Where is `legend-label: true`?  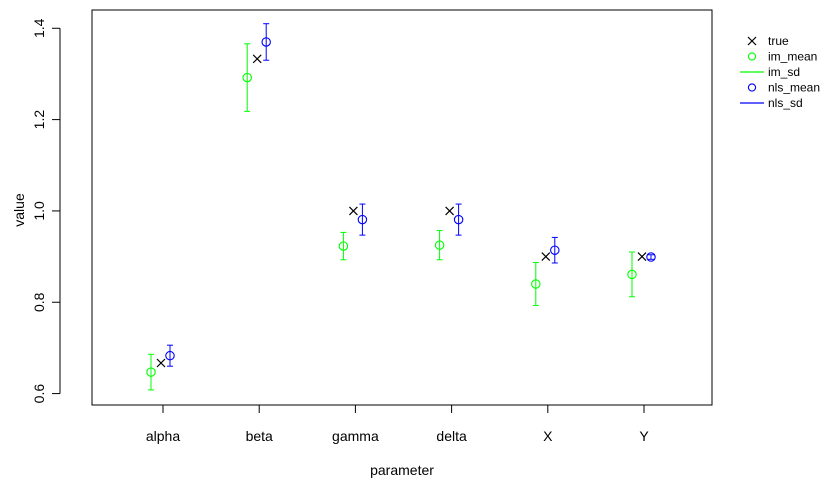
legend-label: true is located at coordinates (778, 41).